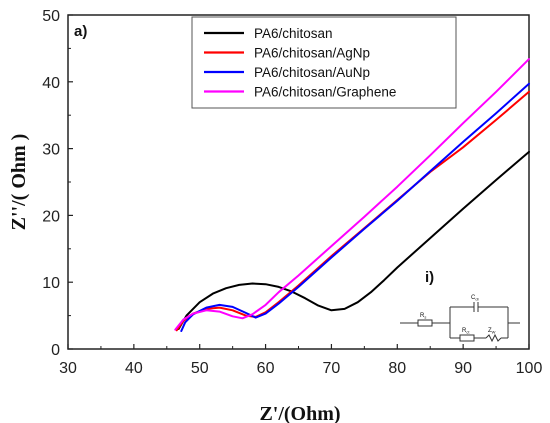 This screenshot has height=423, width=550. What do you see at coordinates (493, 338) in the screenshot?
I see `warburg-symbol` at bounding box center [493, 338].